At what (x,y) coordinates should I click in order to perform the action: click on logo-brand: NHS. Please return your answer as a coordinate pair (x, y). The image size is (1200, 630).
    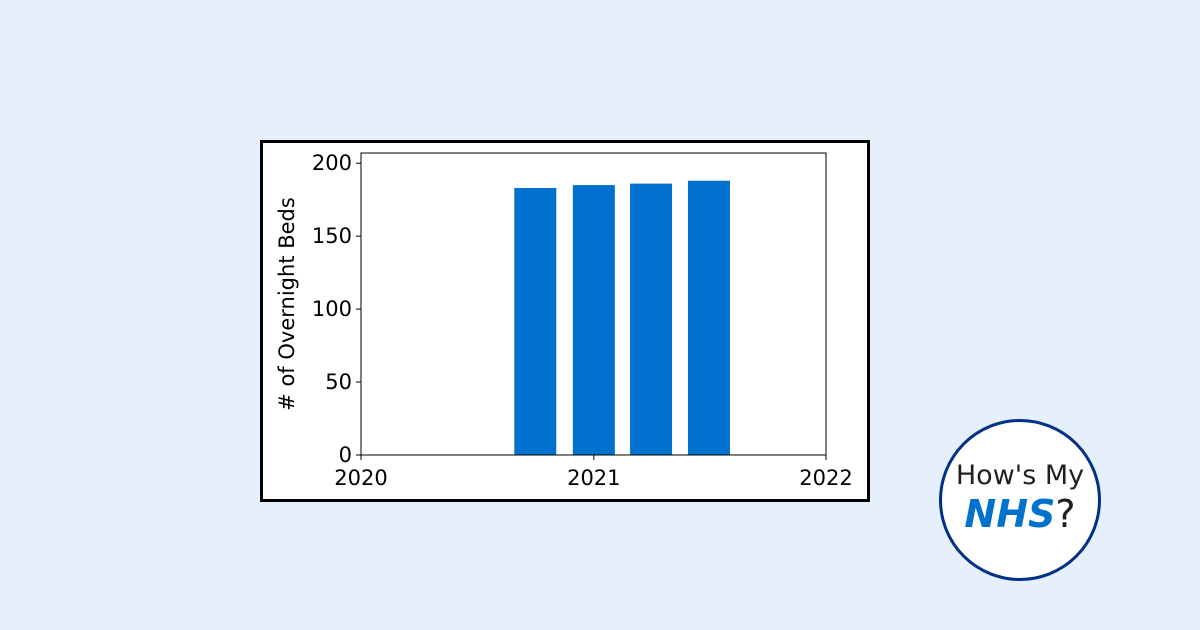
    Looking at the image, I should click on (1010, 514).